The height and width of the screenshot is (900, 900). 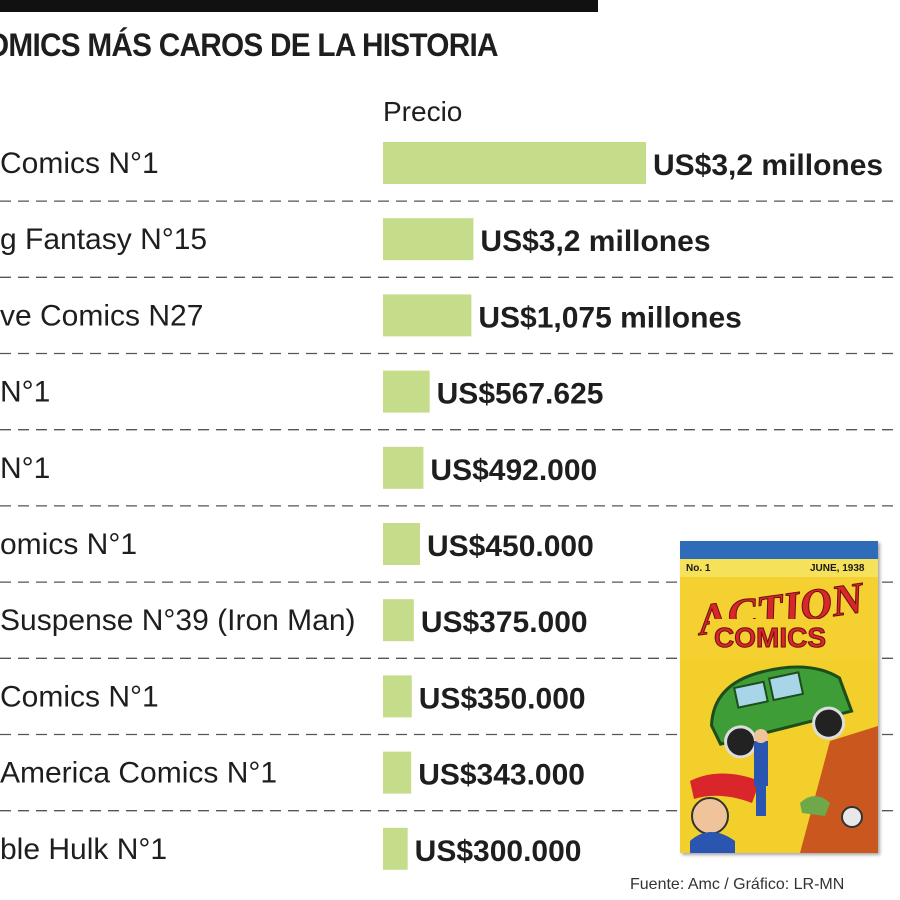 I want to click on category-label: ble Hulk N°1, so click(x=83, y=849).